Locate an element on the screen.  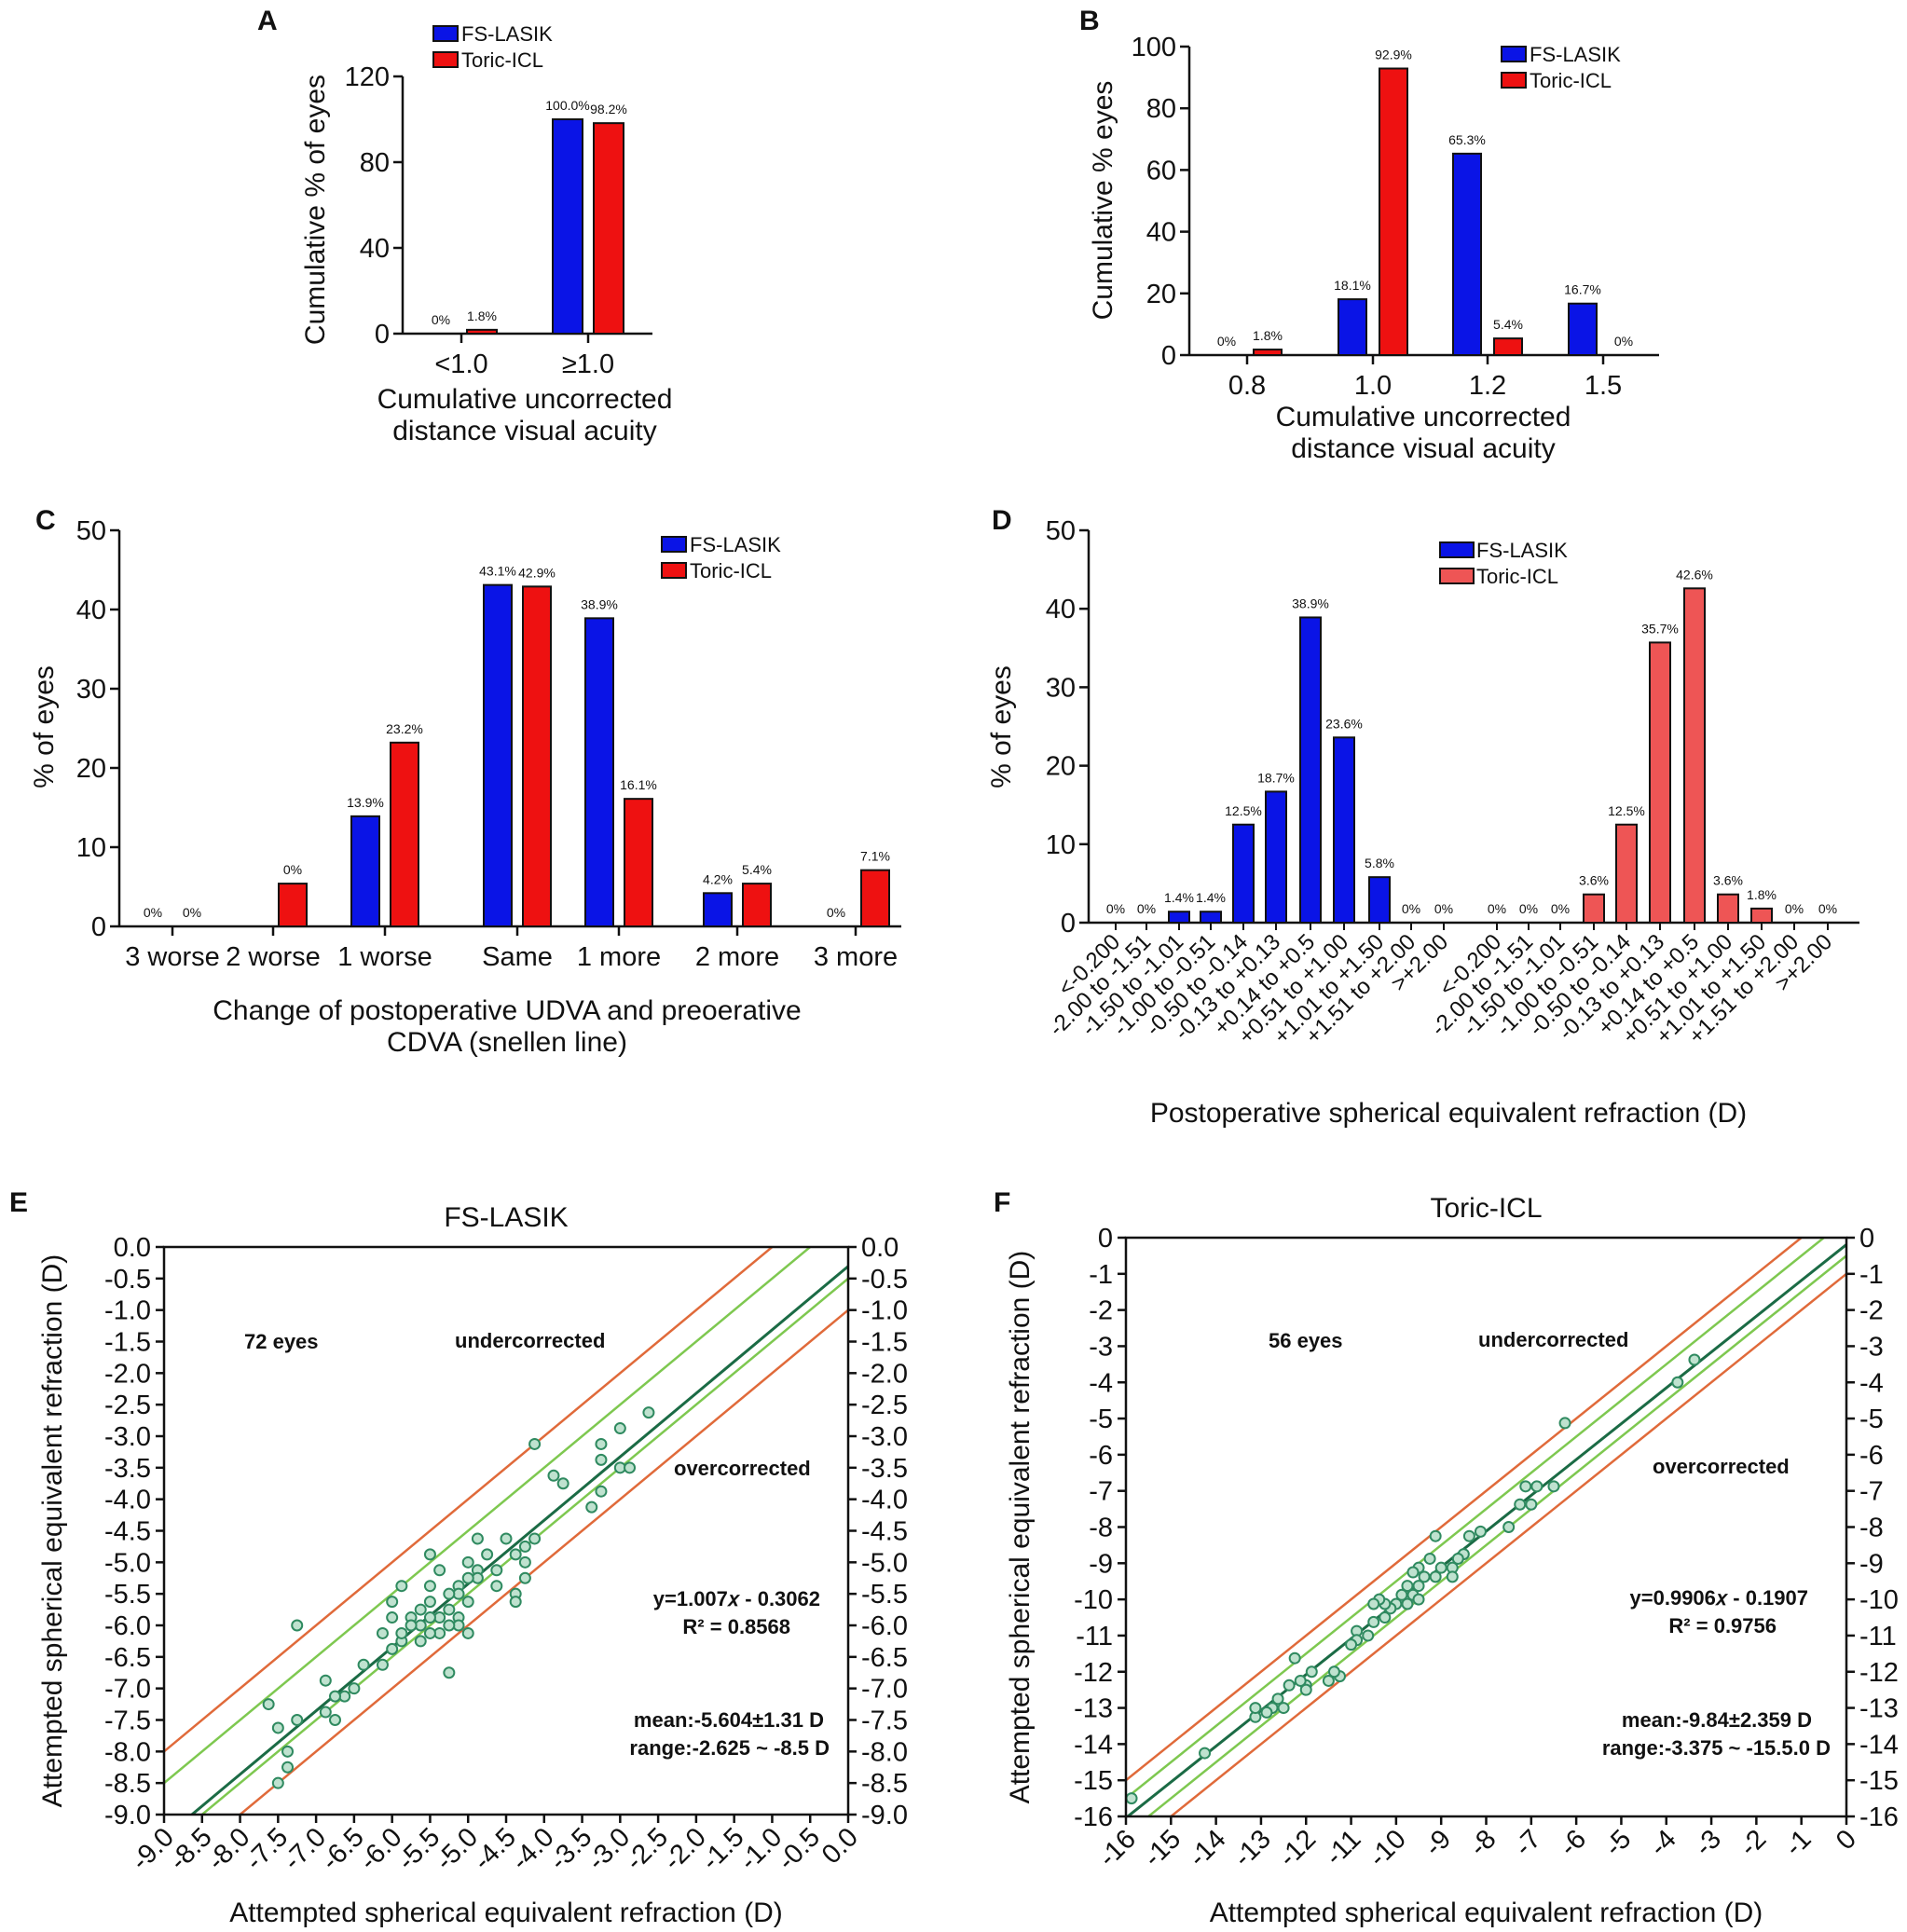
y-tick-label-left: -2.5 is located at coordinates (127, 1405).